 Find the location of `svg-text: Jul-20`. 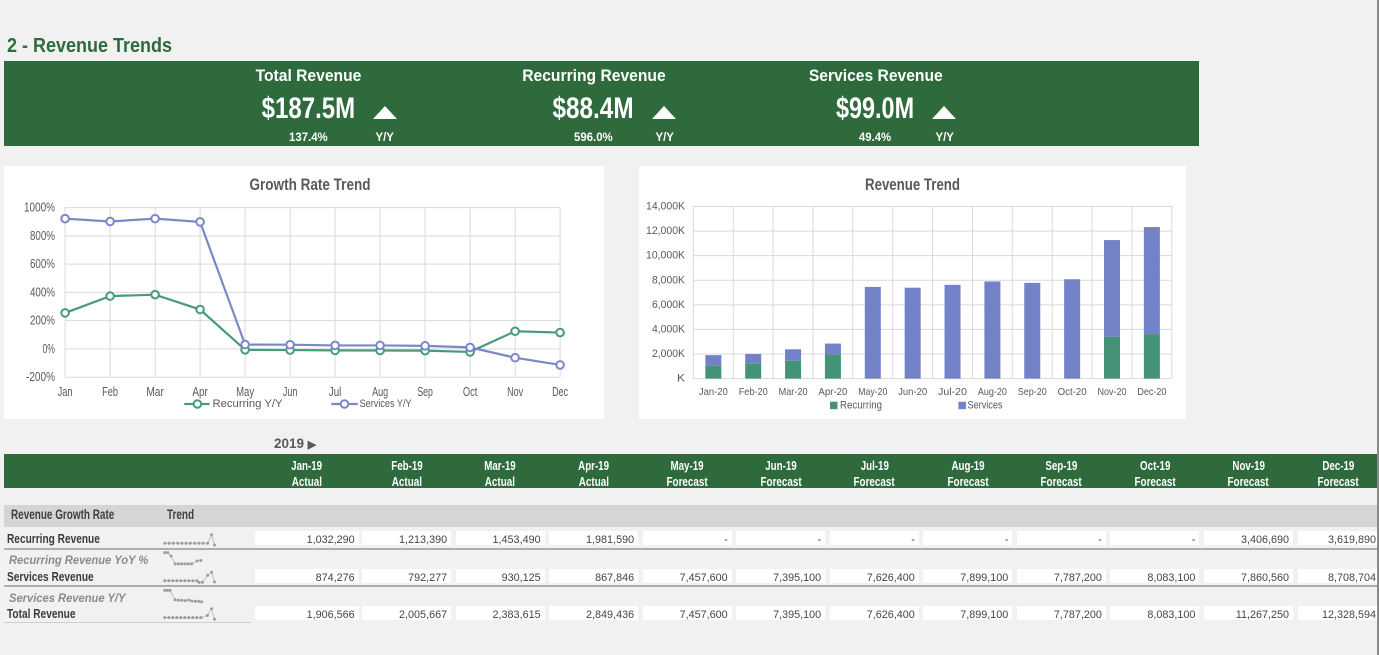

svg-text: Jul-20 is located at coordinates (952, 392).